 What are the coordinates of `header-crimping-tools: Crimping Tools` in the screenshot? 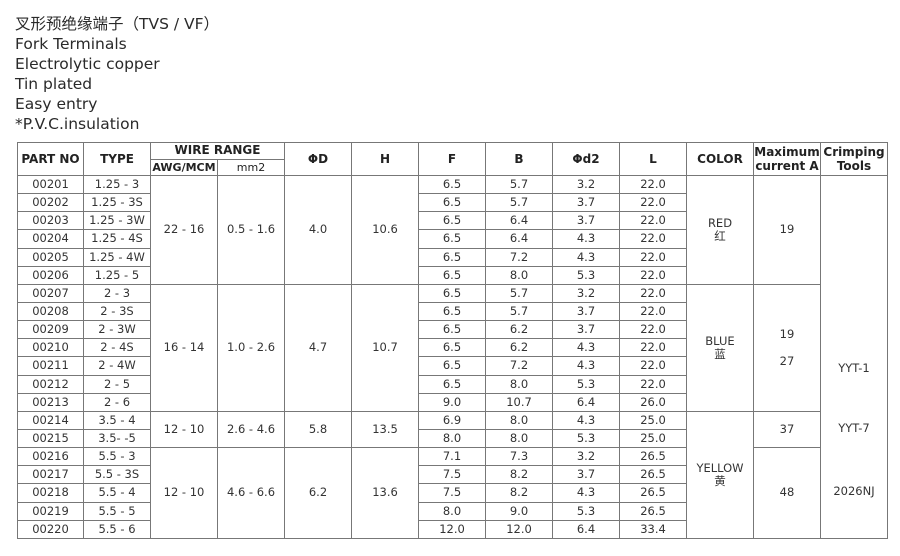 It's located at (854, 159).